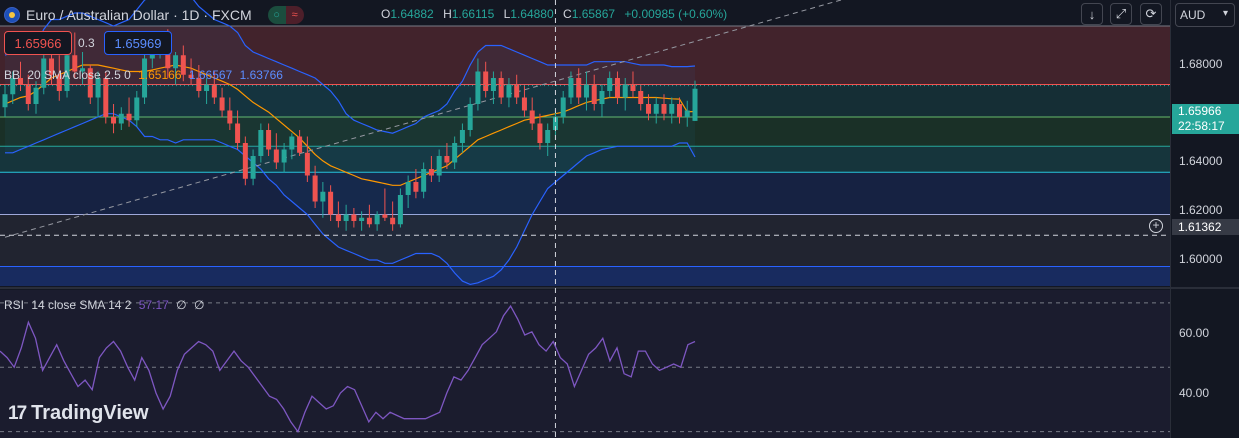 Image resolution: width=1239 pixels, height=438 pixels. What do you see at coordinates (285, 15) in the screenshot?
I see `market-status: ○ ≈` at bounding box center [285, 15].